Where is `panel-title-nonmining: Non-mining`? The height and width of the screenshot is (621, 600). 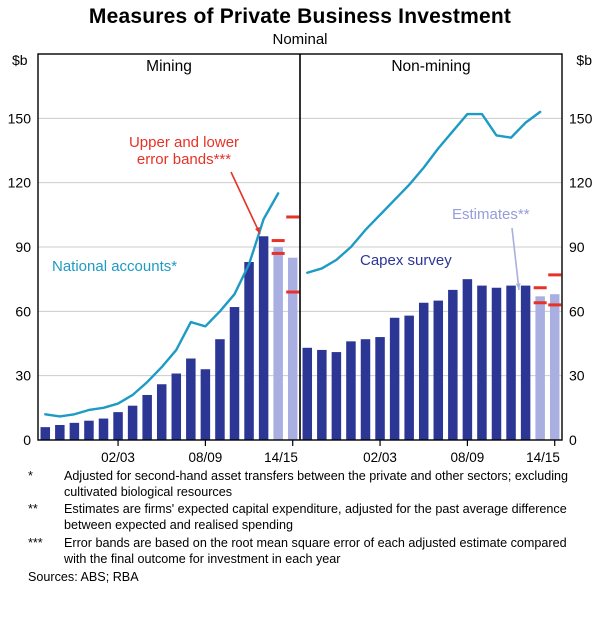 panel-title-nonmining: Non-mining is located at coordinates (431, 67).